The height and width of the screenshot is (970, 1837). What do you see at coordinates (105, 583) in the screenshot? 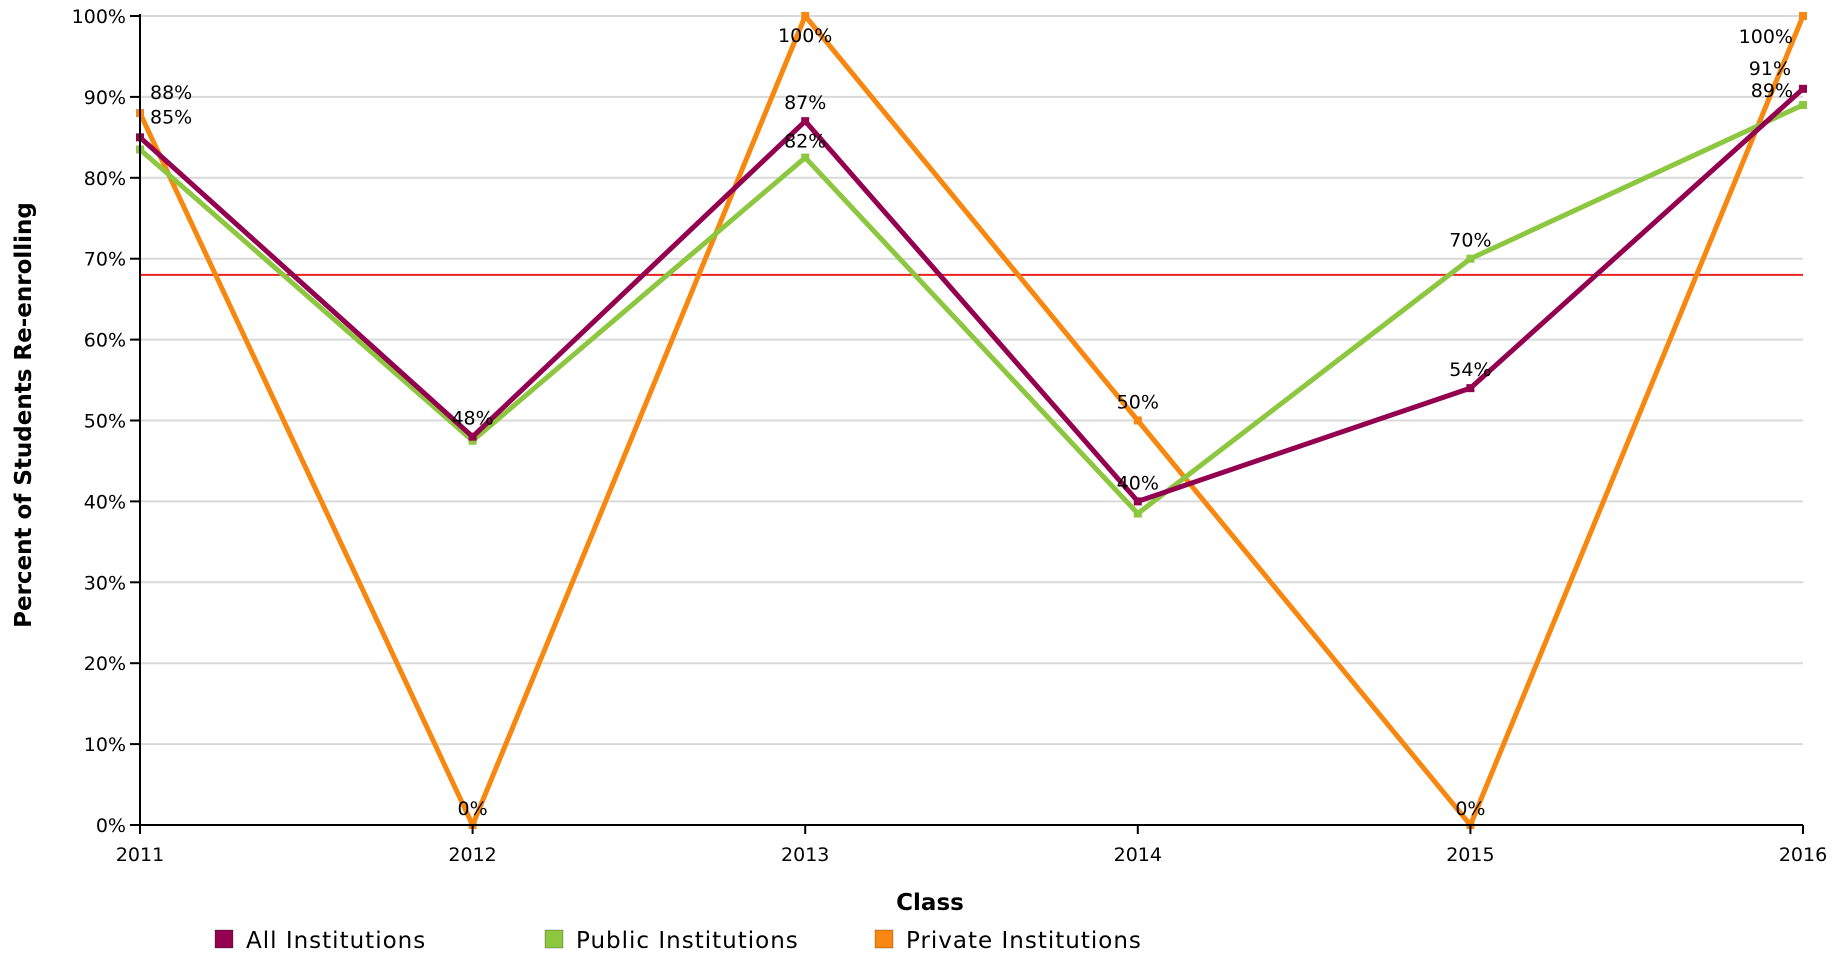
I see `y-tick-label: 30%` at bounding box center [105, 583].